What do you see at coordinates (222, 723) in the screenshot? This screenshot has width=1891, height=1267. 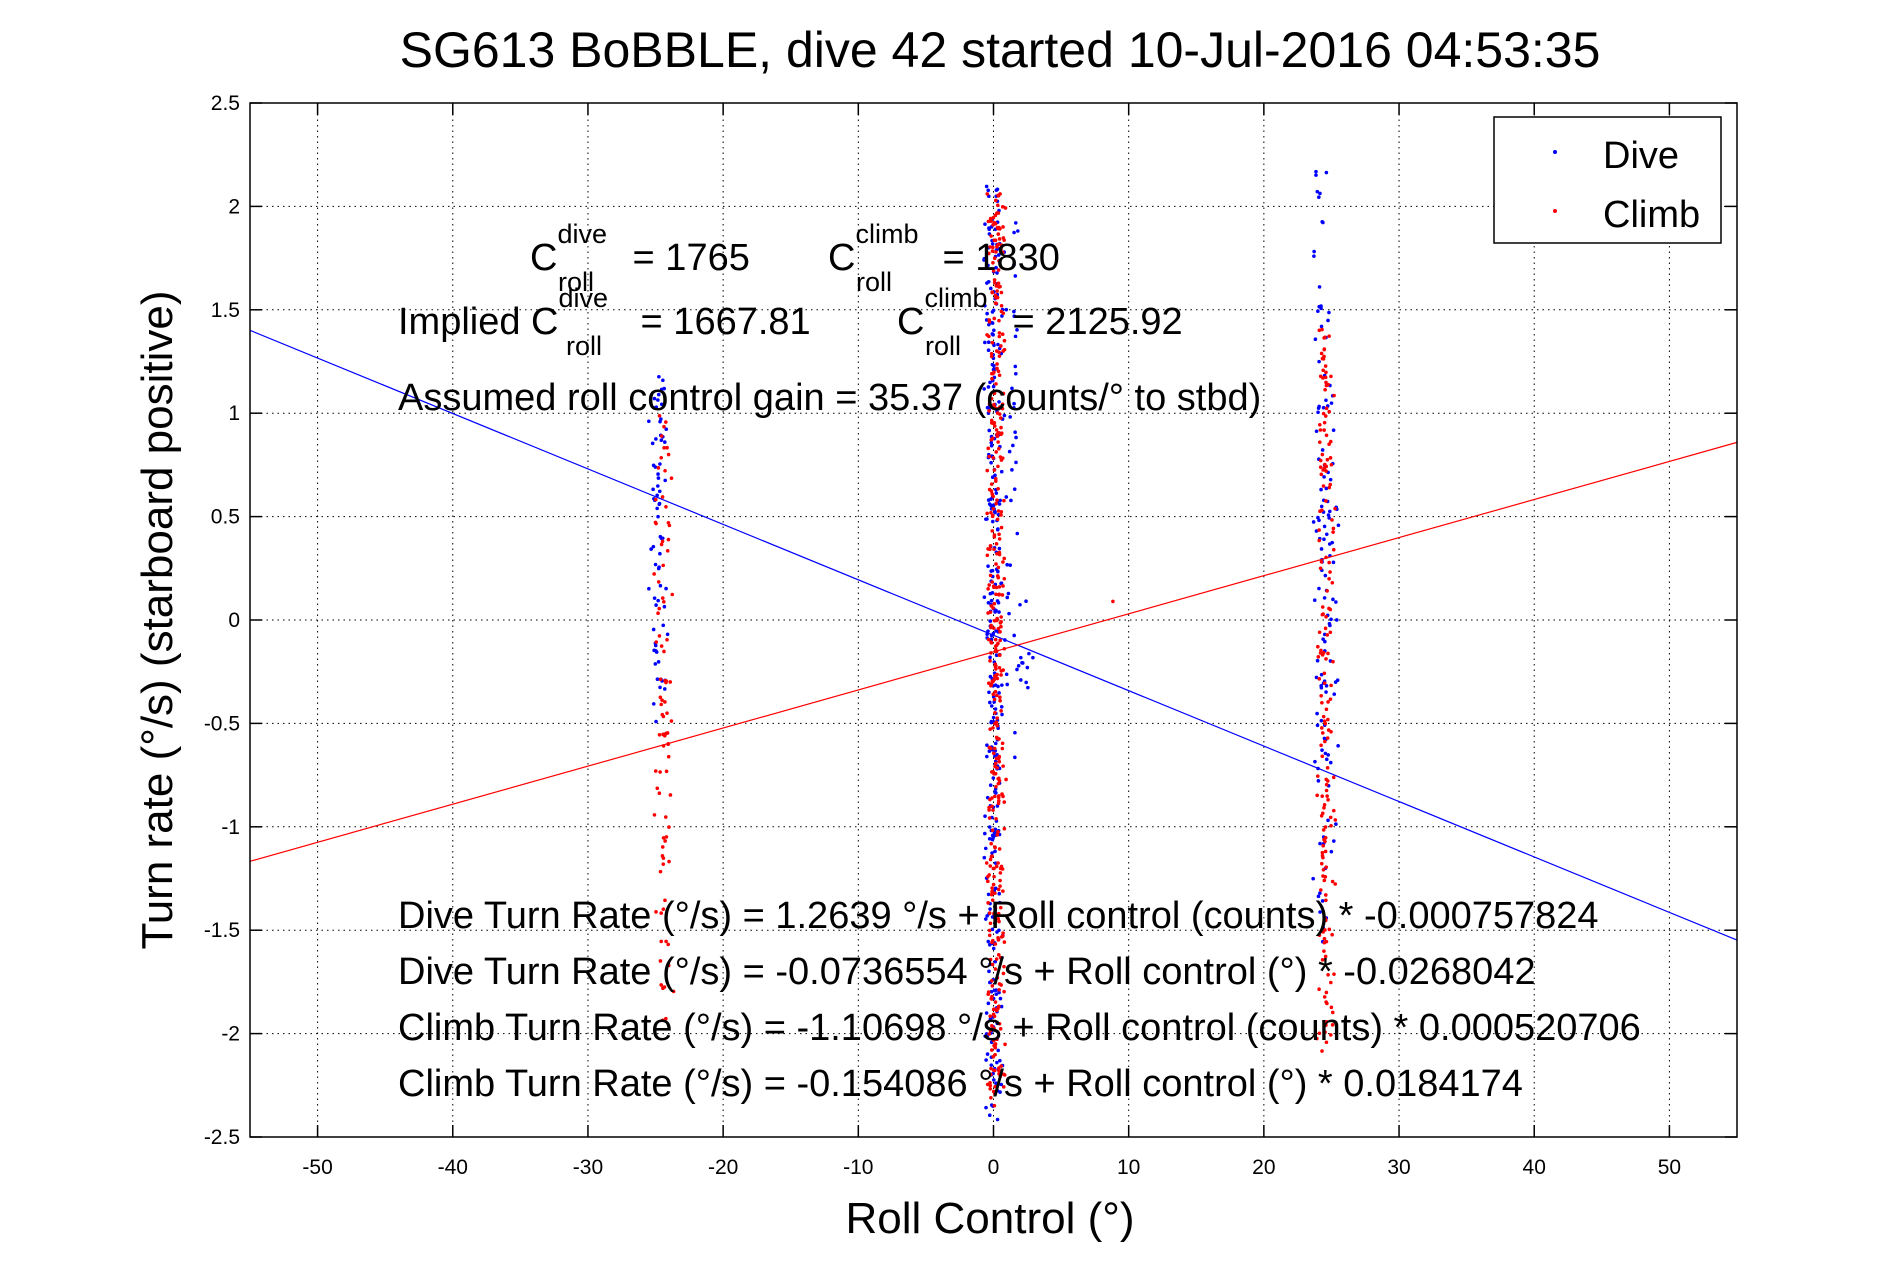 I see `y-tick-label: -0.5` at bounding box center [222, 723].